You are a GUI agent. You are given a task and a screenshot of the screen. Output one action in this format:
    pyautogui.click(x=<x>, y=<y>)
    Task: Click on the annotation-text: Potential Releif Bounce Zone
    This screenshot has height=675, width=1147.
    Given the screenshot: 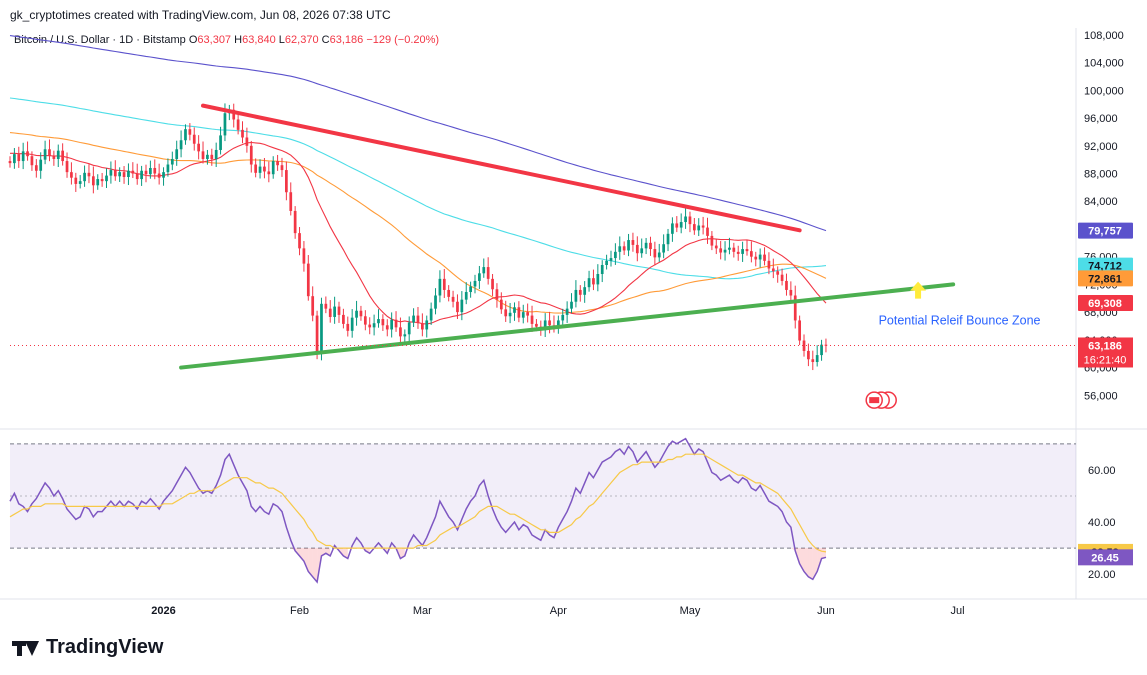 What is the action you would take?
    pyautogui.click(x=960, y=321)
    